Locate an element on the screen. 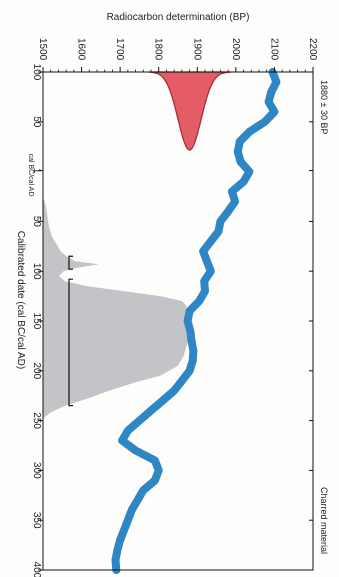  y-tick-label-10: 400 is located at coordinates (36, 569).